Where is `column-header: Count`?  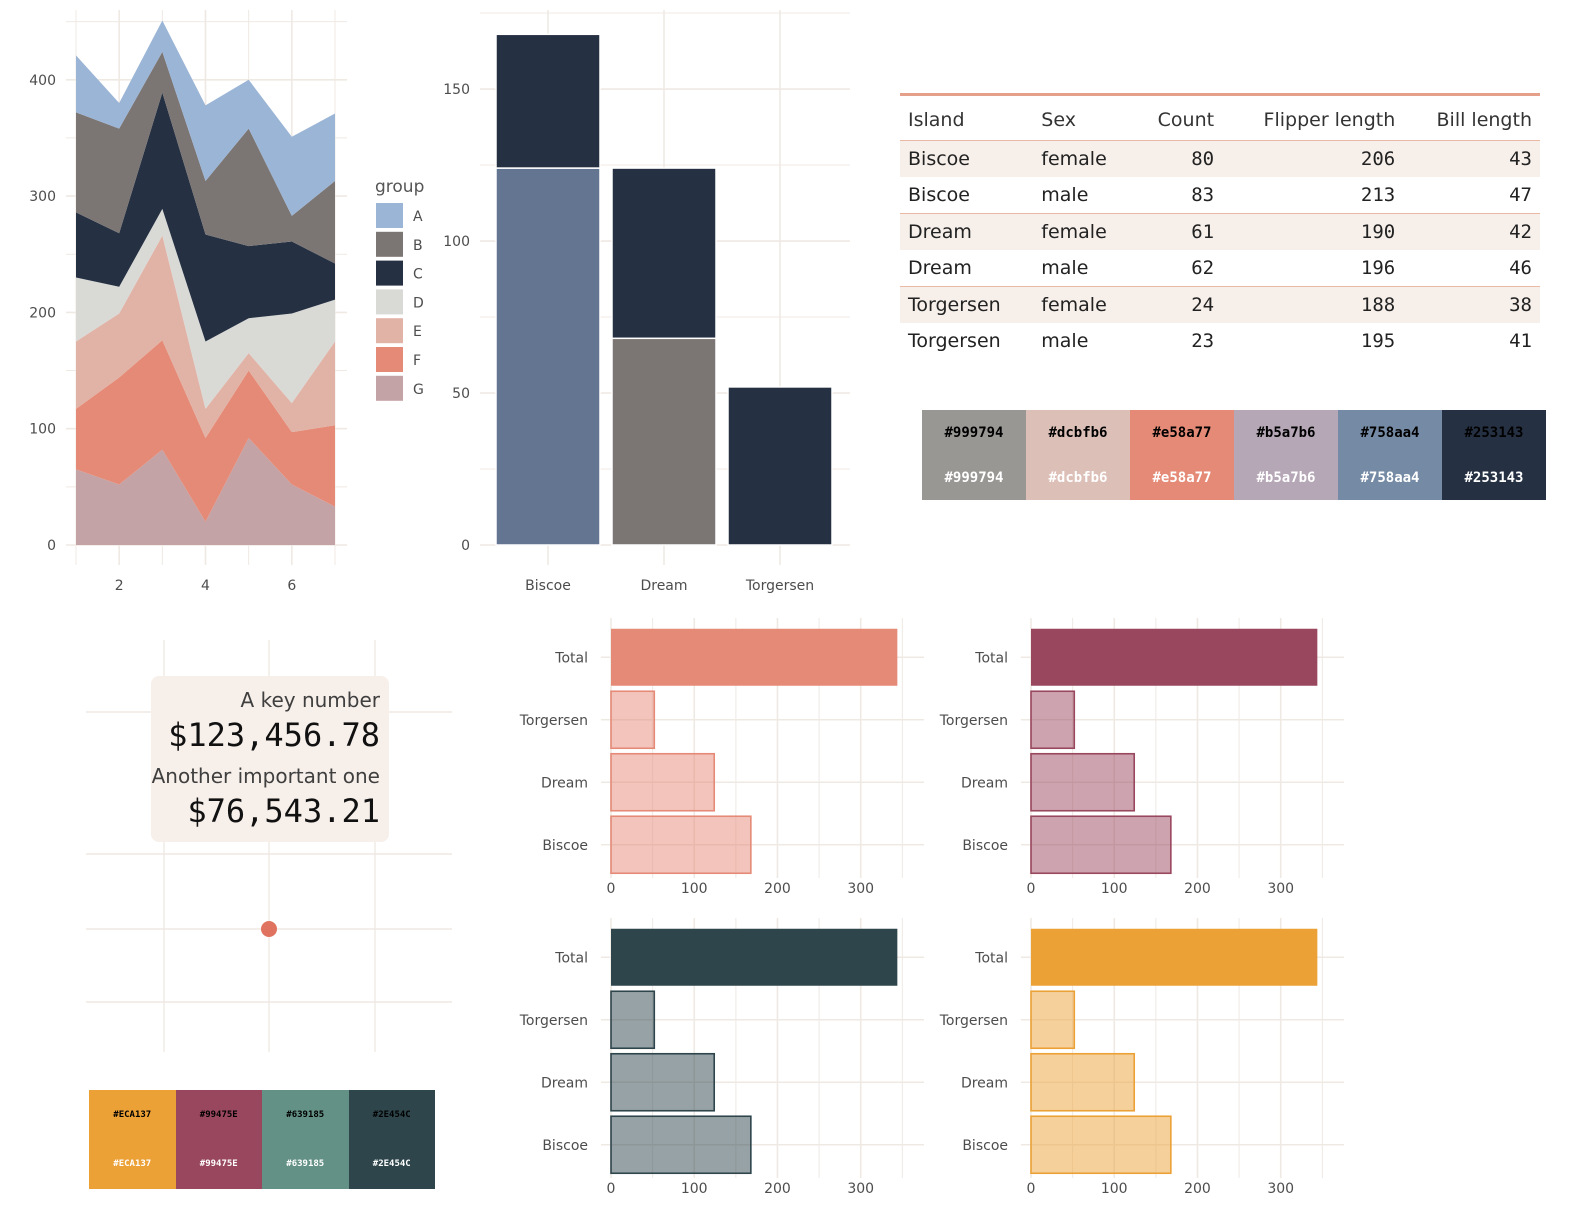 column-header: Count is located at coordinates (1186, 120).